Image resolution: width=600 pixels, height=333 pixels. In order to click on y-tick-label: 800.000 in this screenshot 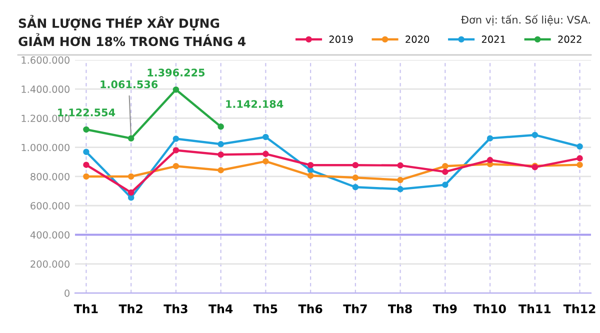, I will do `click(50, 176)`.